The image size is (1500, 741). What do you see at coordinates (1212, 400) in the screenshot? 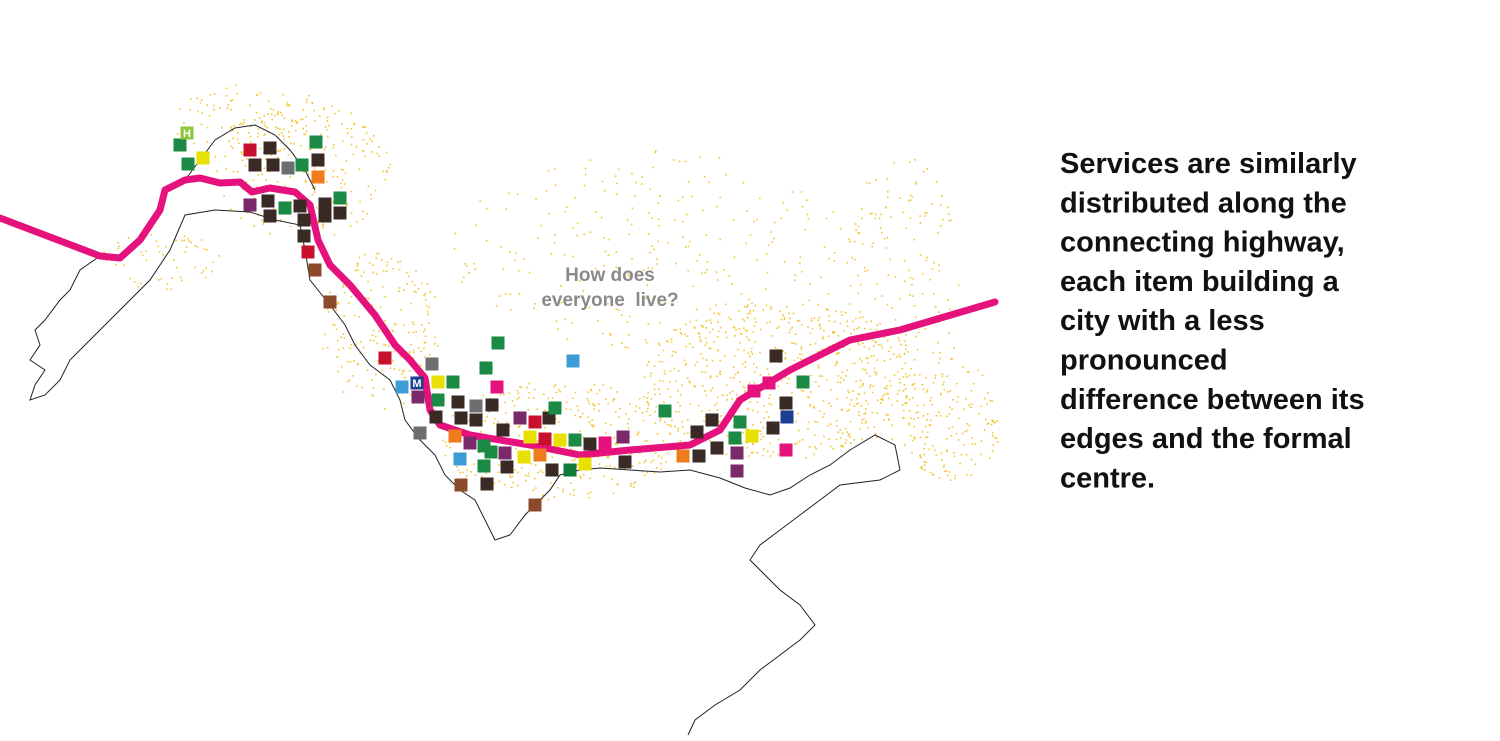
I see `description-line: difference between its` at bounding box center [1212, 400].